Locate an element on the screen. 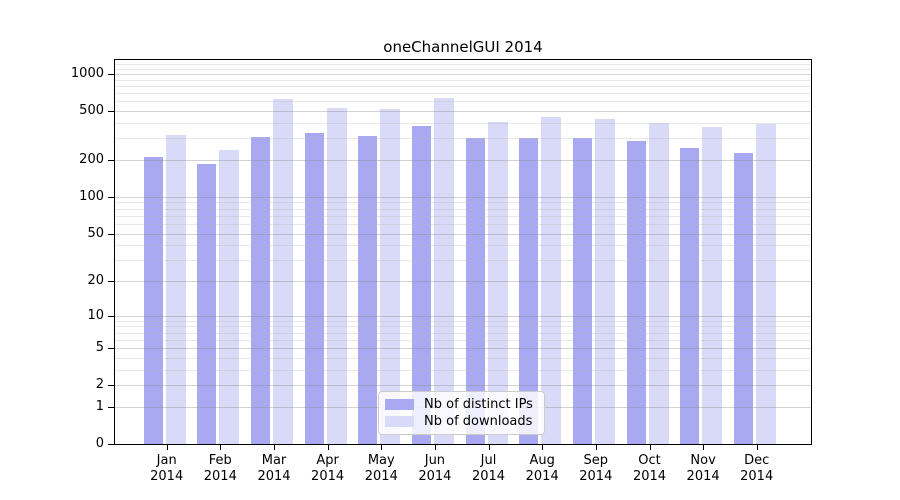 This screenshot has height=500, width=900. x-tick-label: Sep 2014 is located at coordinates (596, 468).